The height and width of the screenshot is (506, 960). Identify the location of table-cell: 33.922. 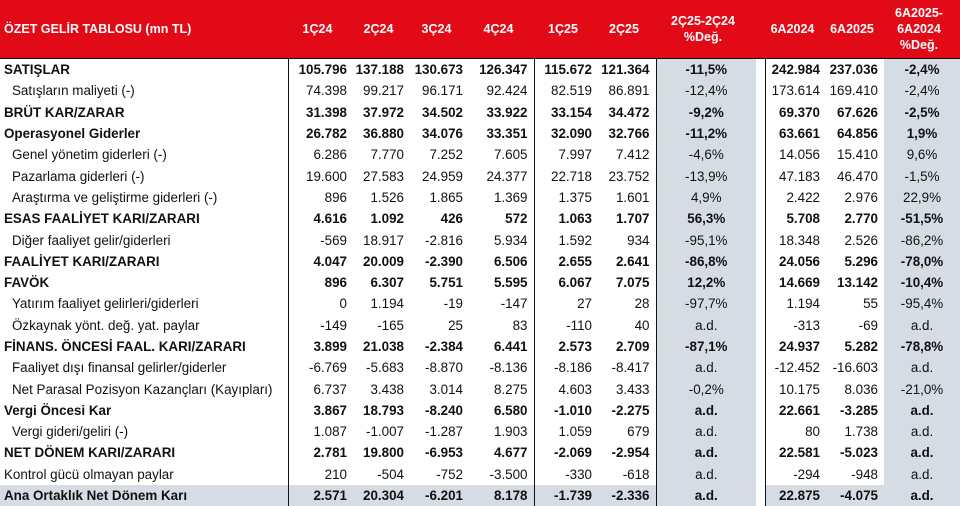
(507, 112).